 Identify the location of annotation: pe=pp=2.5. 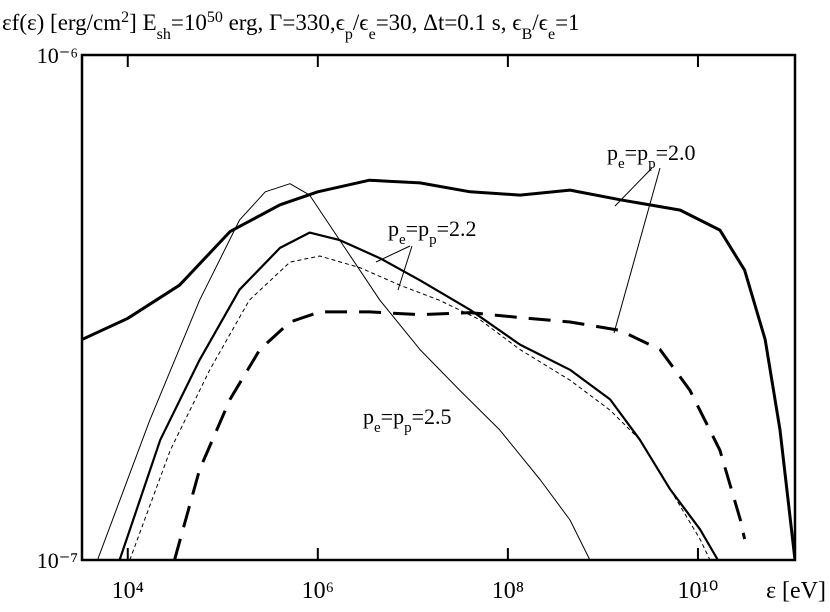
(407, 420).